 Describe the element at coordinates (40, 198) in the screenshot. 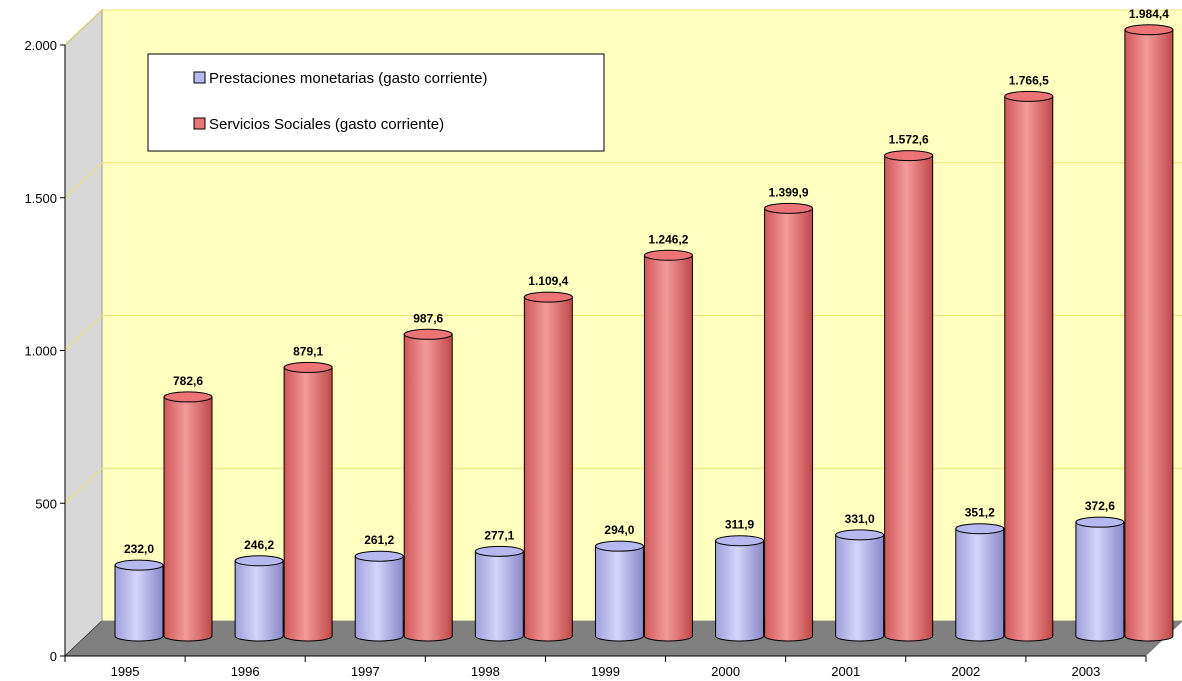

I see `y-tick-label: 1.500` at that location.